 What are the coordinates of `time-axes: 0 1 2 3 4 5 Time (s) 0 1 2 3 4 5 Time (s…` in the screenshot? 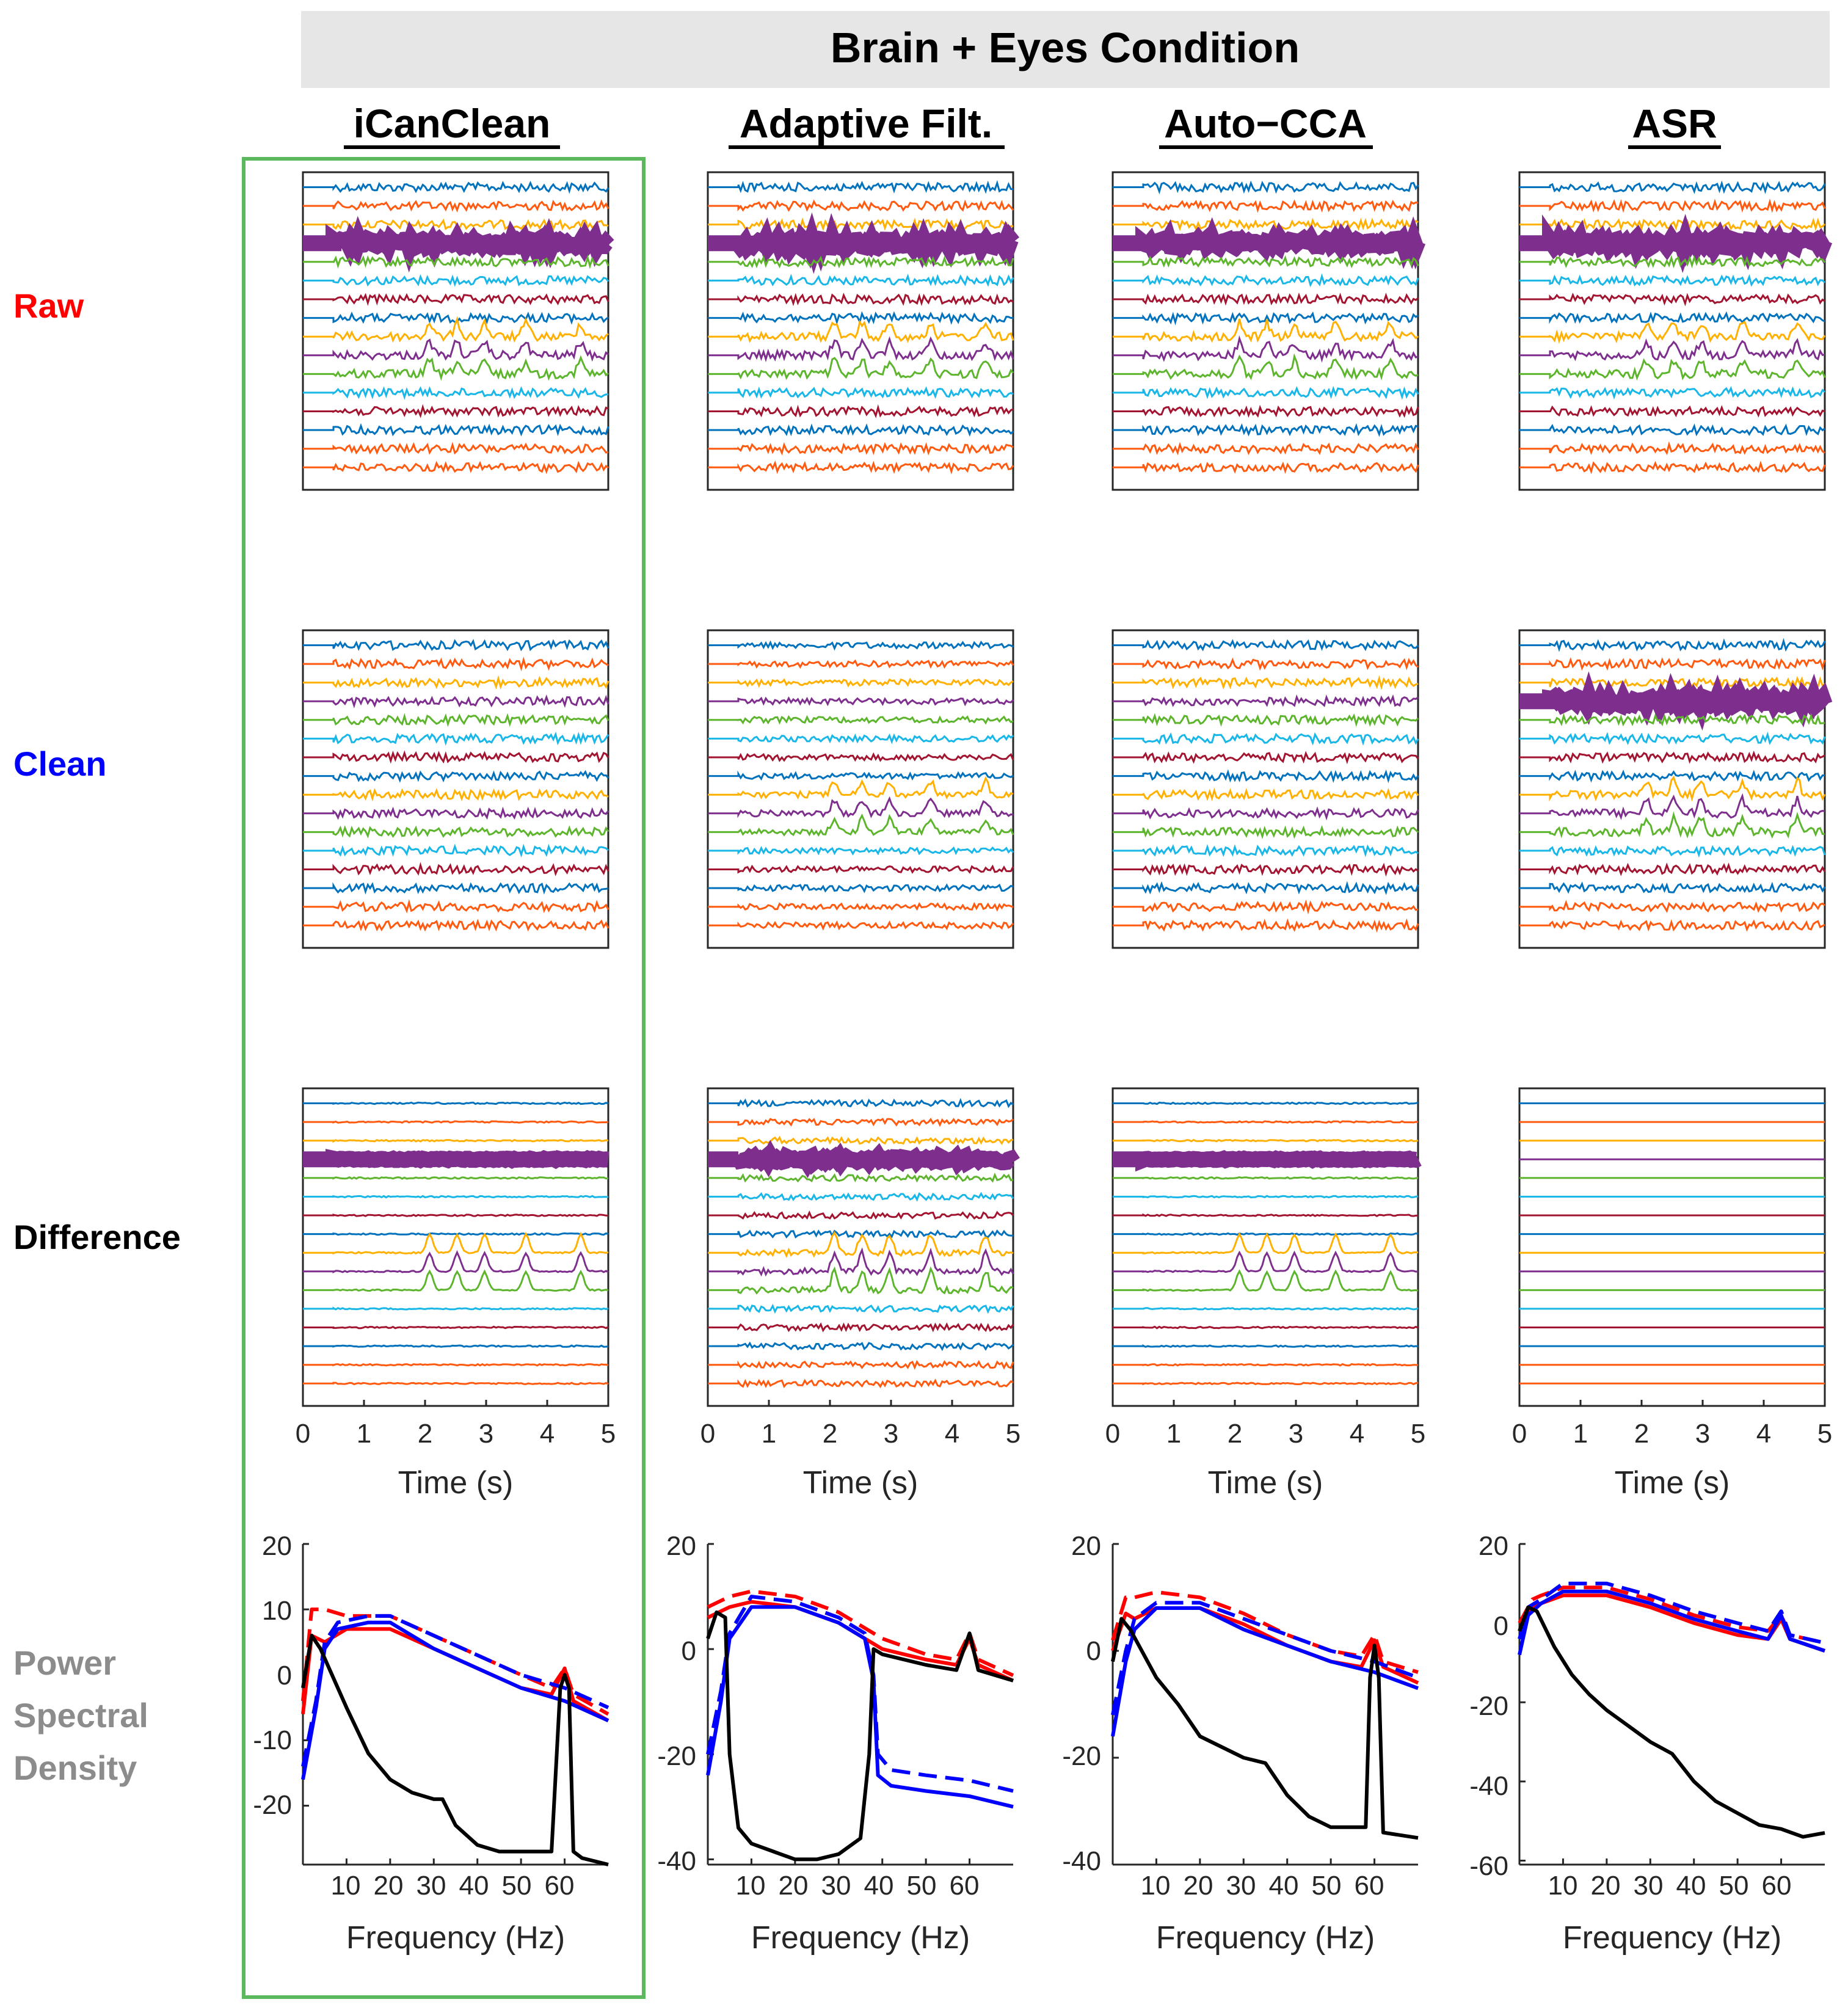 It's located at (1064, 1460).